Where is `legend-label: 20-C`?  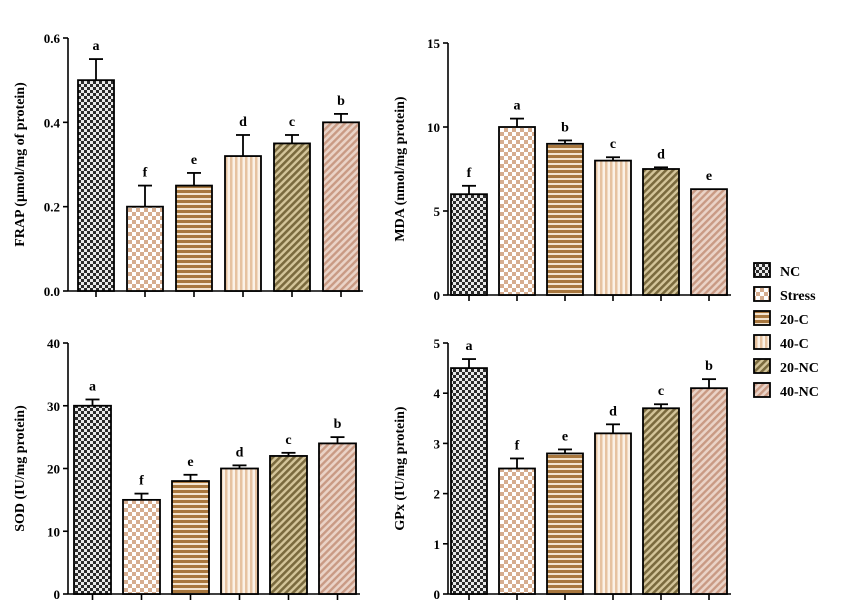 legend-label: 20-C is located at coordinates (794, 320).